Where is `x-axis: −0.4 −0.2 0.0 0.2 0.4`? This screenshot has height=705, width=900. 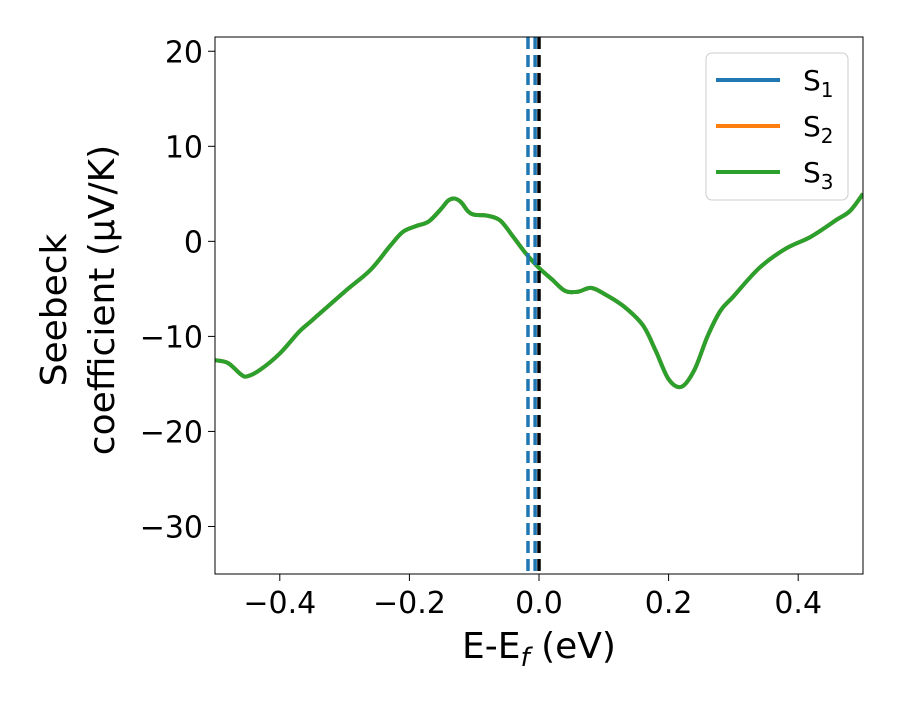
x-axis: −0.4 −0.2 0.0 0.2 0.4 is located at coordinates (532, 597).